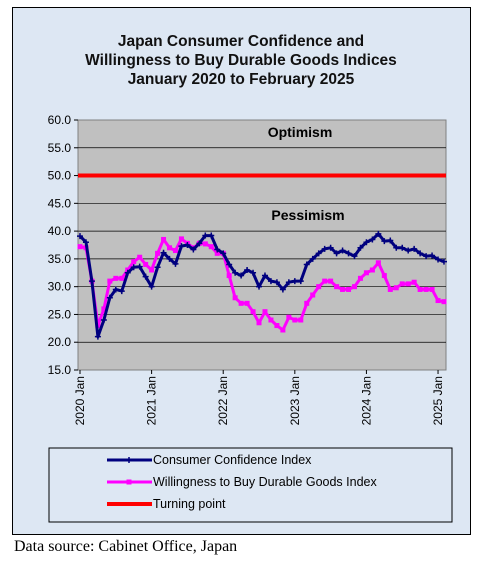 Image resolution: width=481 pixels, height=566 pixels. Describe the element at coordinates (241, 60) in the screenshot. I see `chart-title-line-2: Willingness to Buy Durable Goods Indices` at that location.